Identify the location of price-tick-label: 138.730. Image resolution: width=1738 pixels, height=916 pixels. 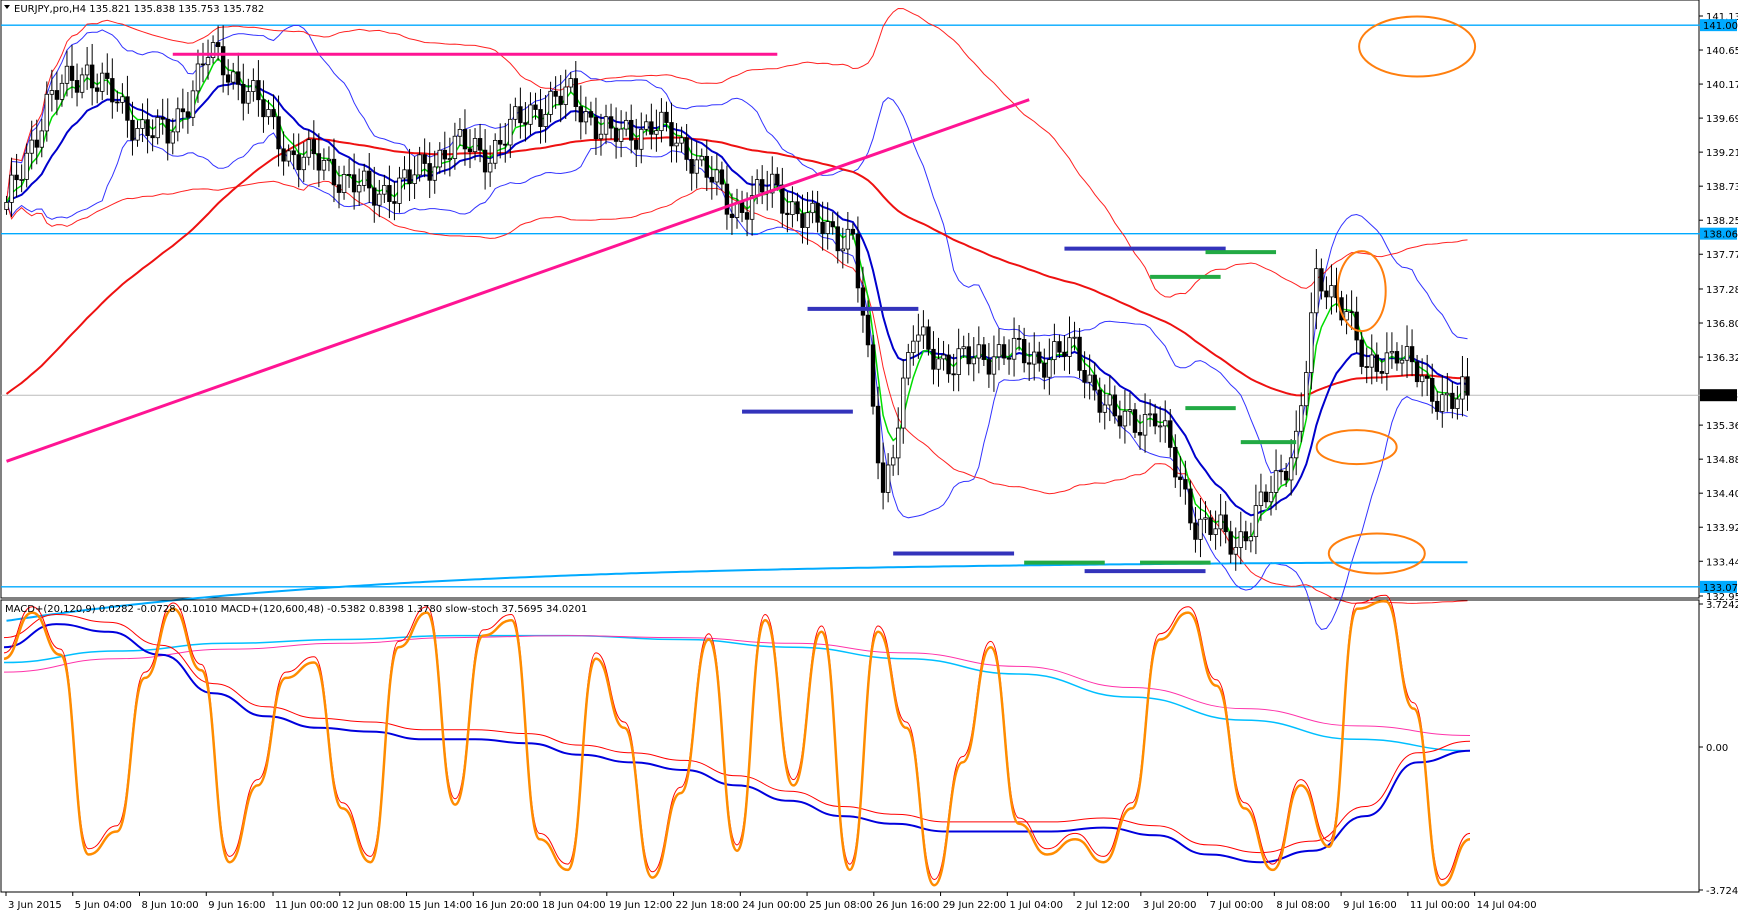
(1722, 187).